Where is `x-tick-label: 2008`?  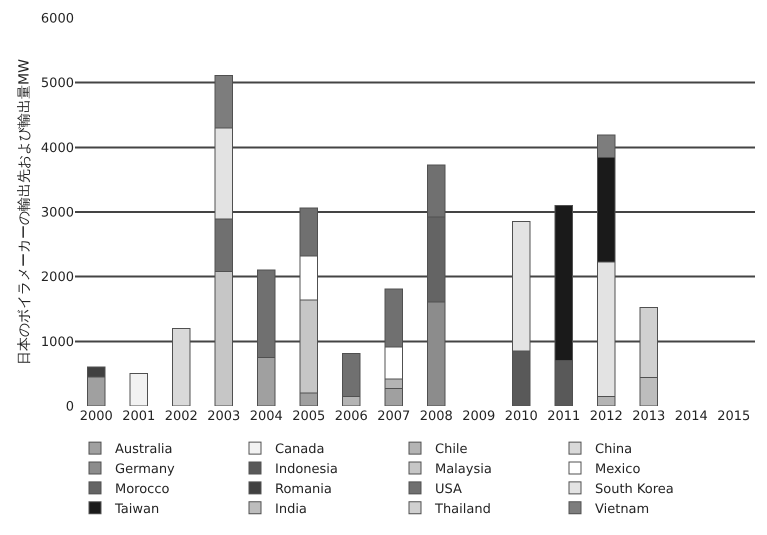 x-tick-label: 2008 is located at coordinates (436, 416).